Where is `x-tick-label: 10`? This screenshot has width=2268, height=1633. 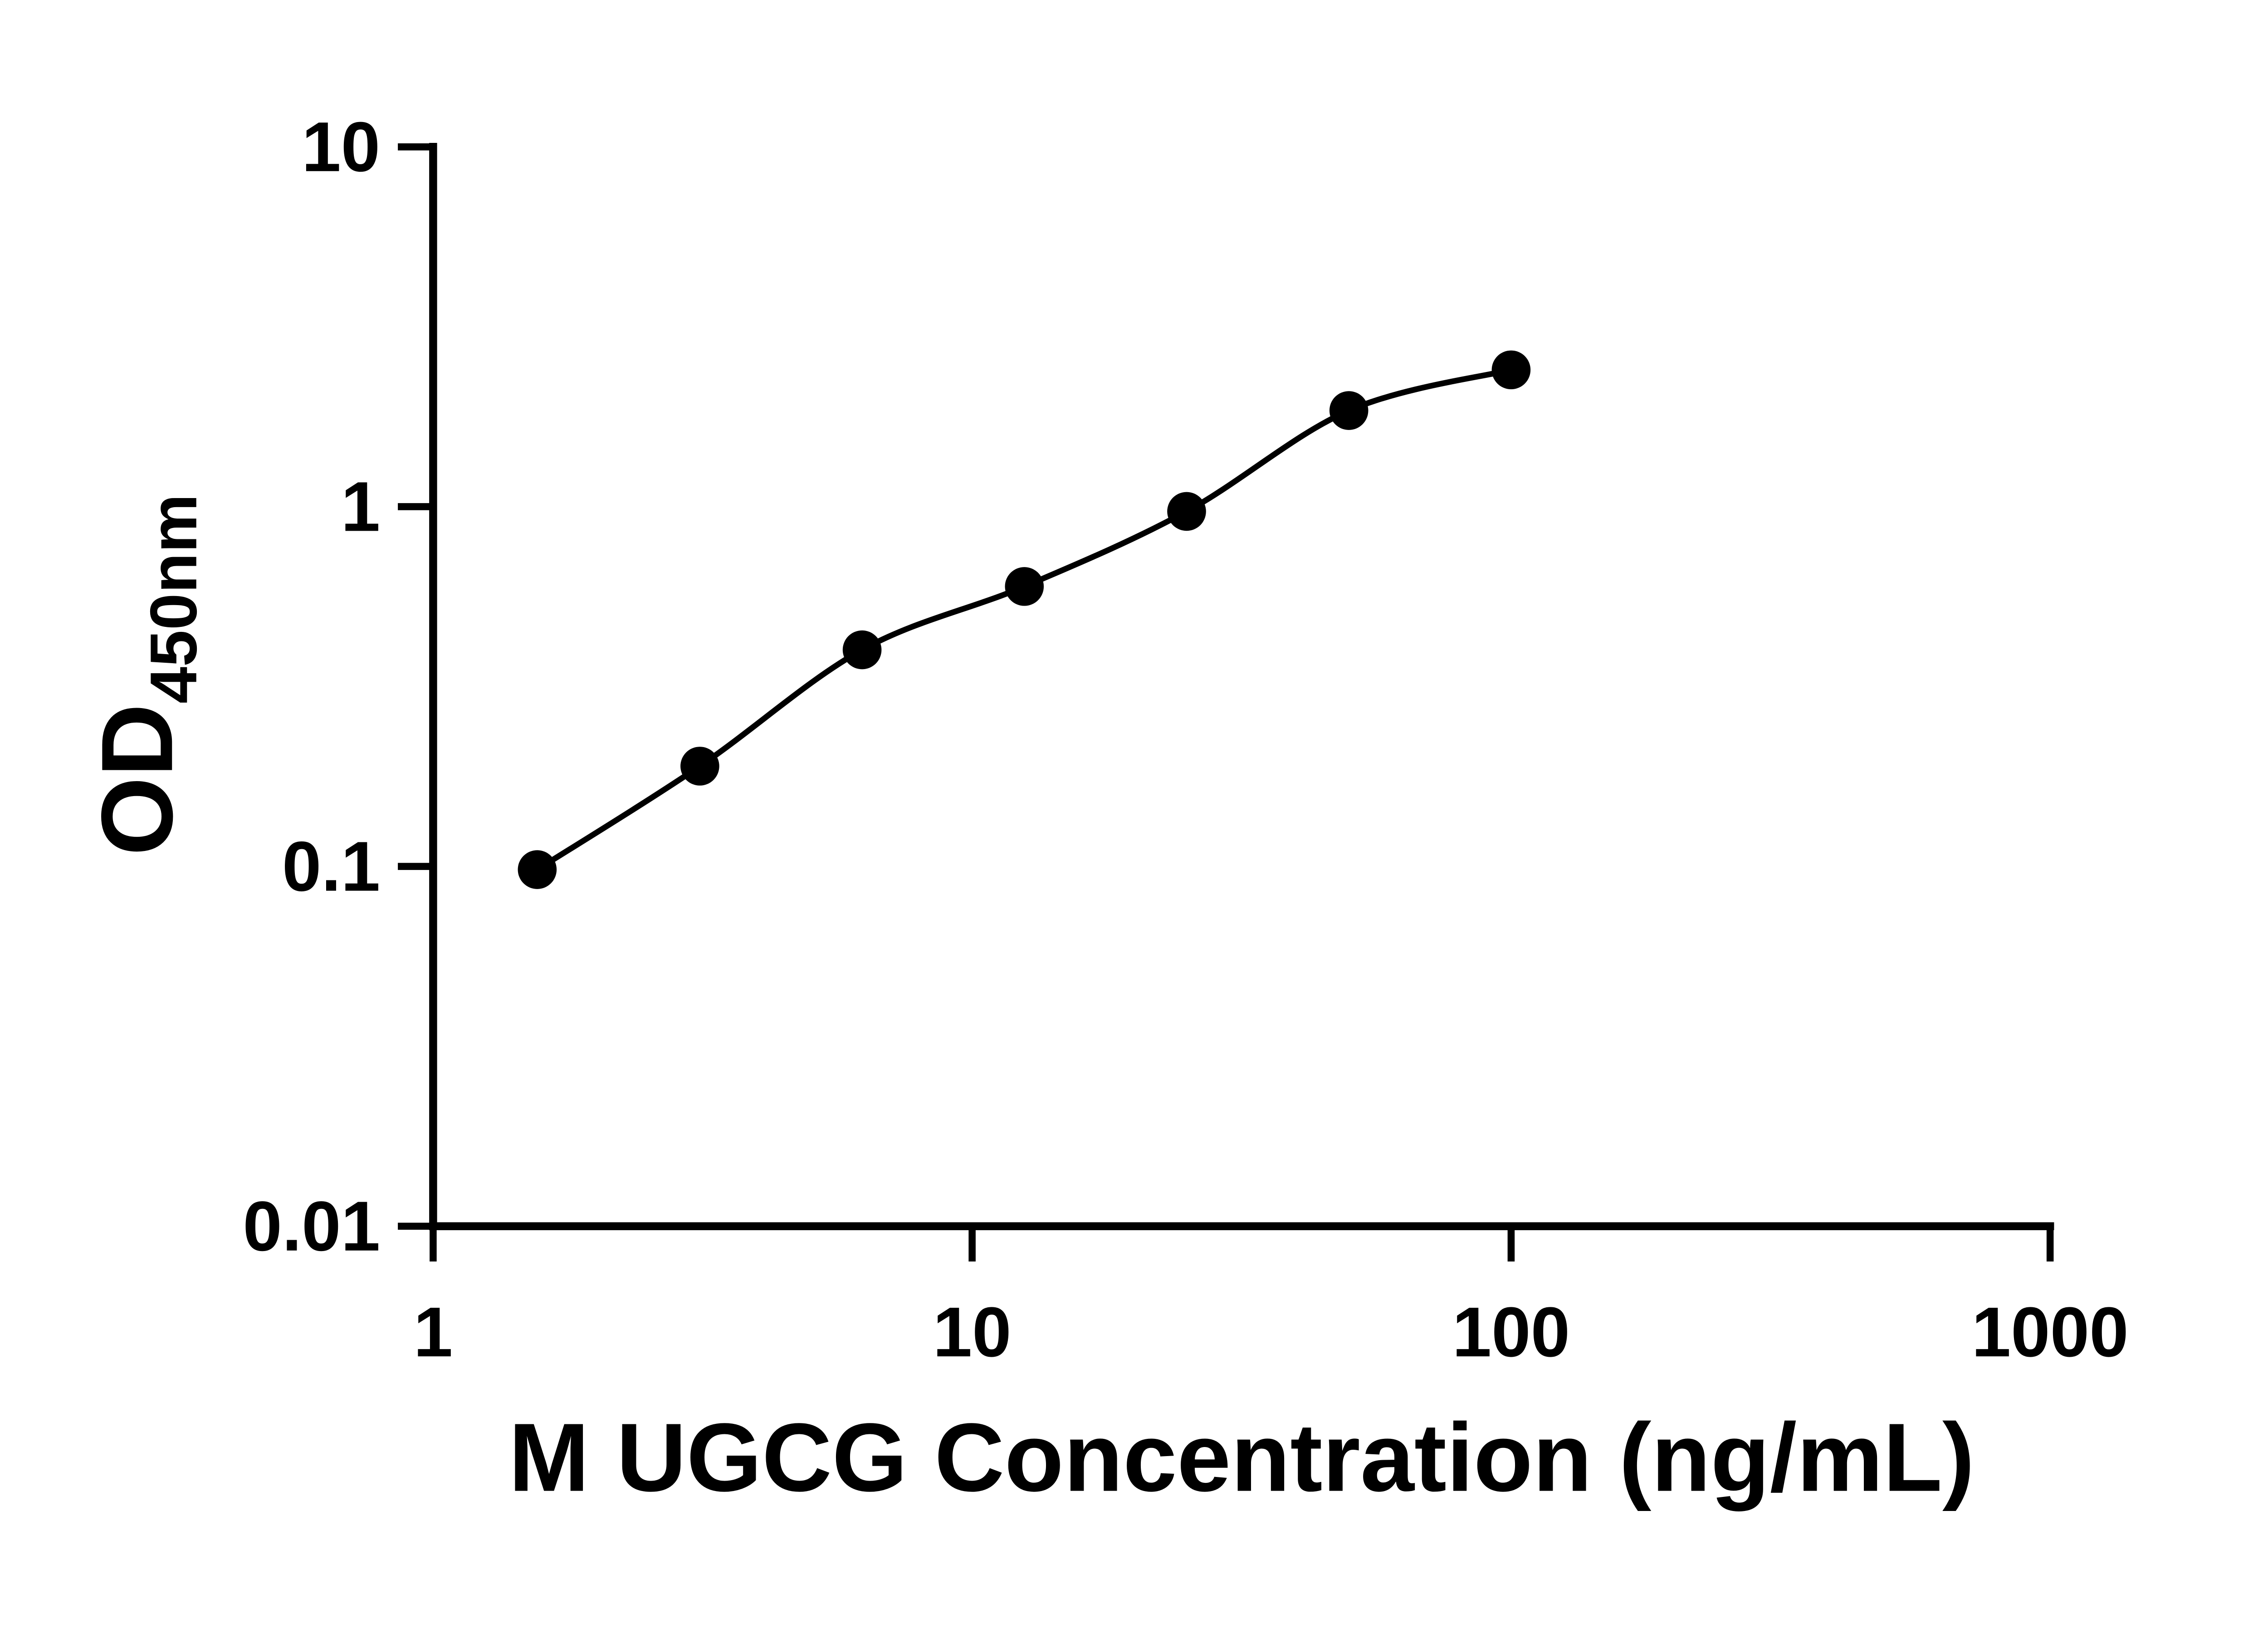
x-tick-label: 10 is located at coordinates (972, 1331).